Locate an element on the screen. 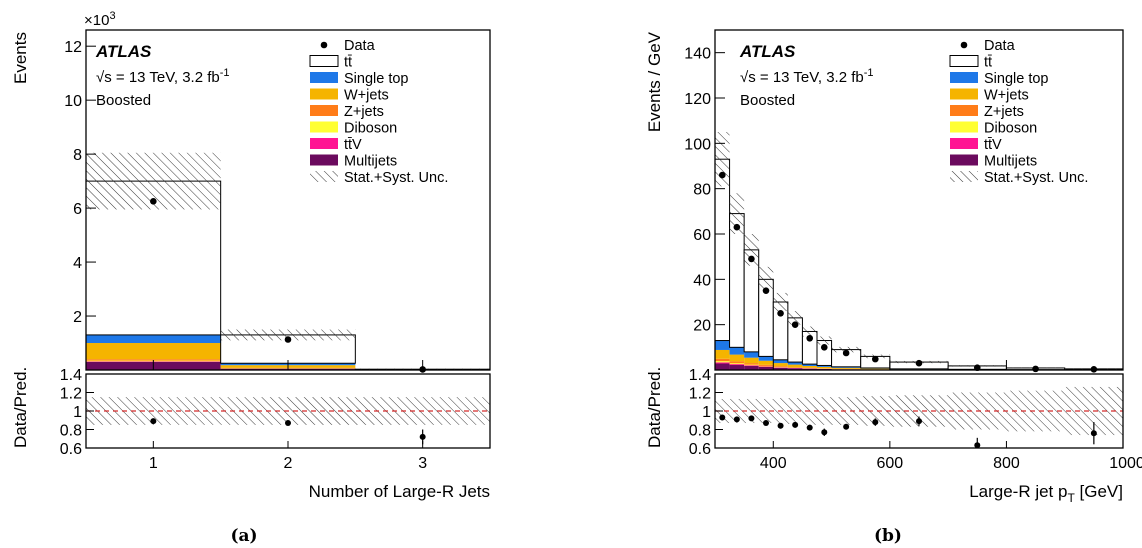 This screenshot has height=548, width=1142. y-tick-label: 120 is located at coordinates (697, 99).